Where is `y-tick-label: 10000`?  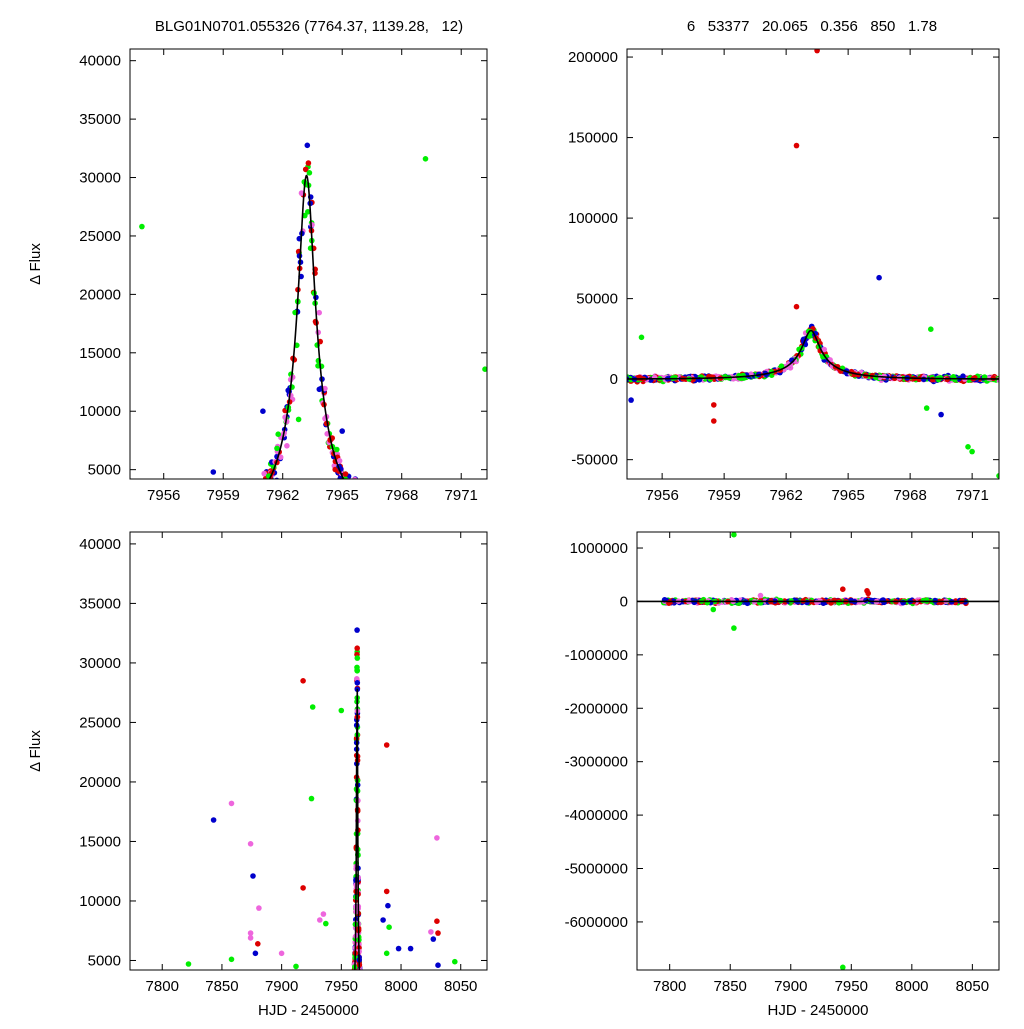 y-tick-label: 10000 is located at coordinates (100, 901).